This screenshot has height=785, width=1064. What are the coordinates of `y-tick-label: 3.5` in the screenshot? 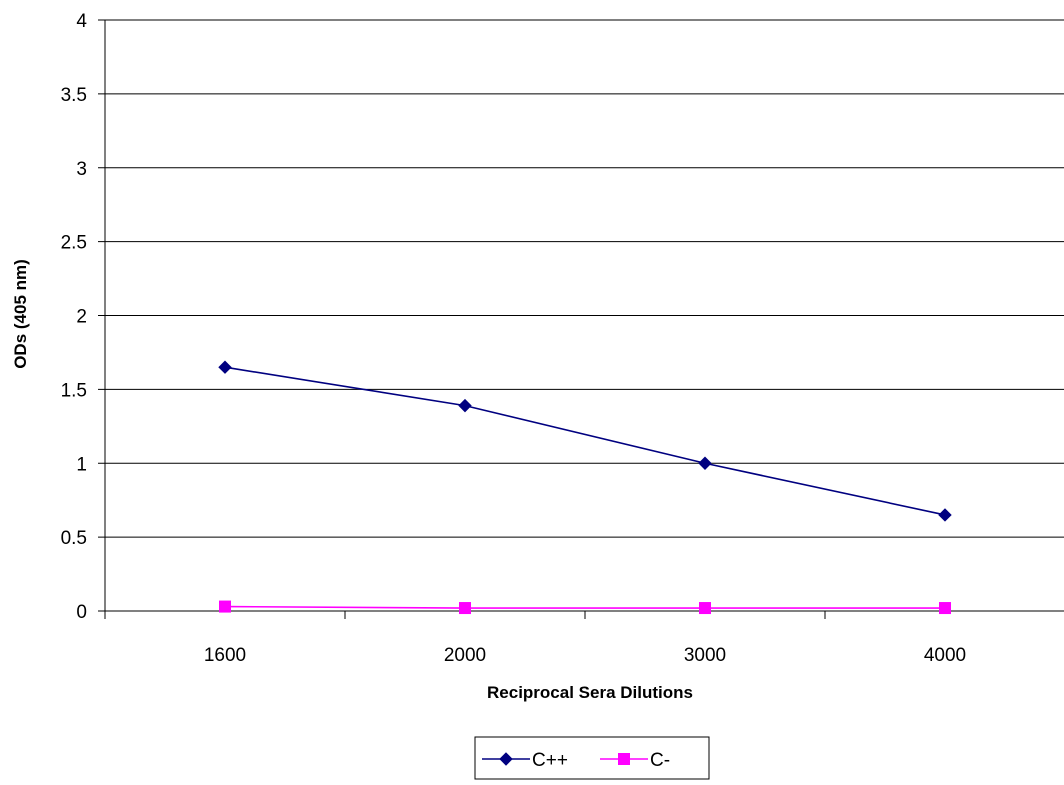 It's located at (74, 95).